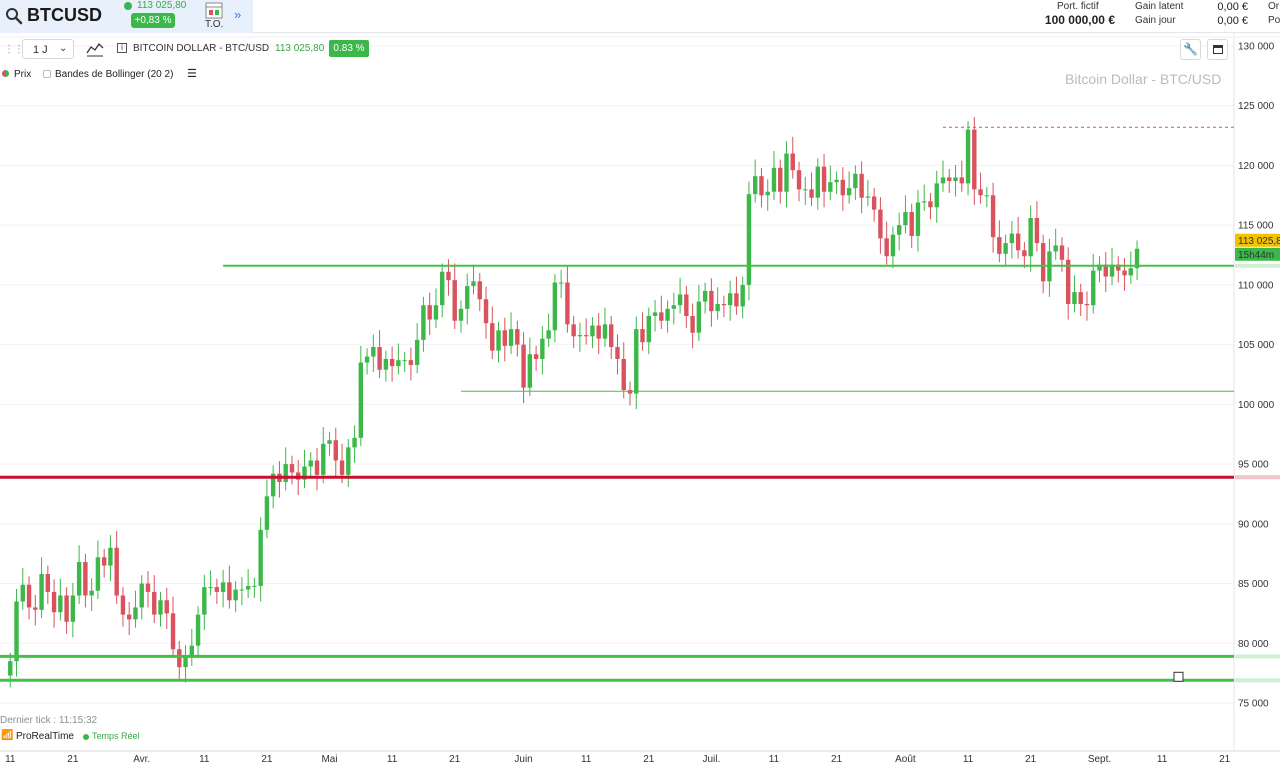  Describe the element at coordinates (40, 50) in the screenshot. I see `period-value: 1 J` at that location.